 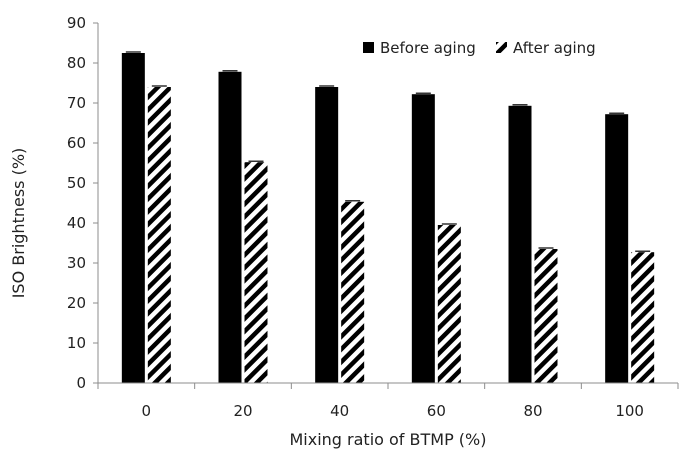 I want to click on x-tick-label: 100, so click(x=629, y=411).